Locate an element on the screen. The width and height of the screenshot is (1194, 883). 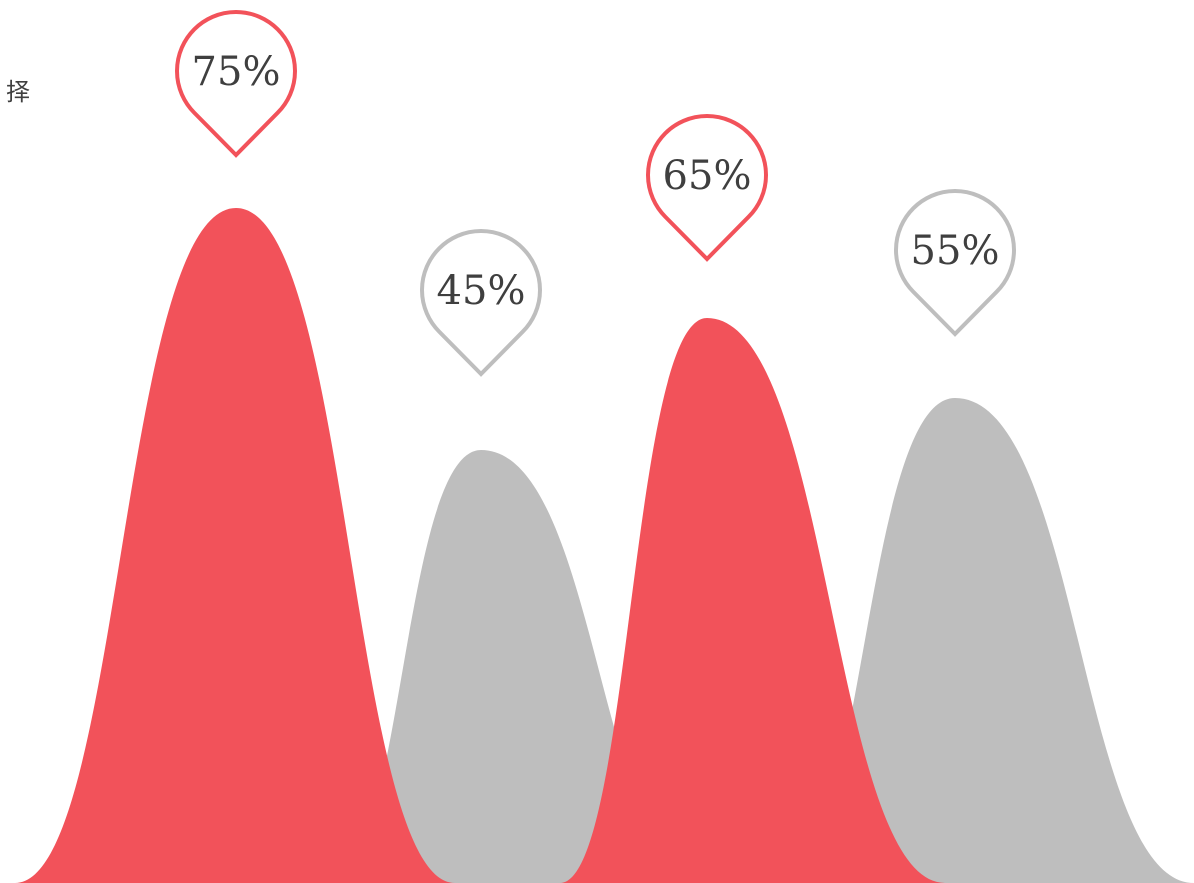
pin-marker-1: 75% is located at coordinates (236, 84).